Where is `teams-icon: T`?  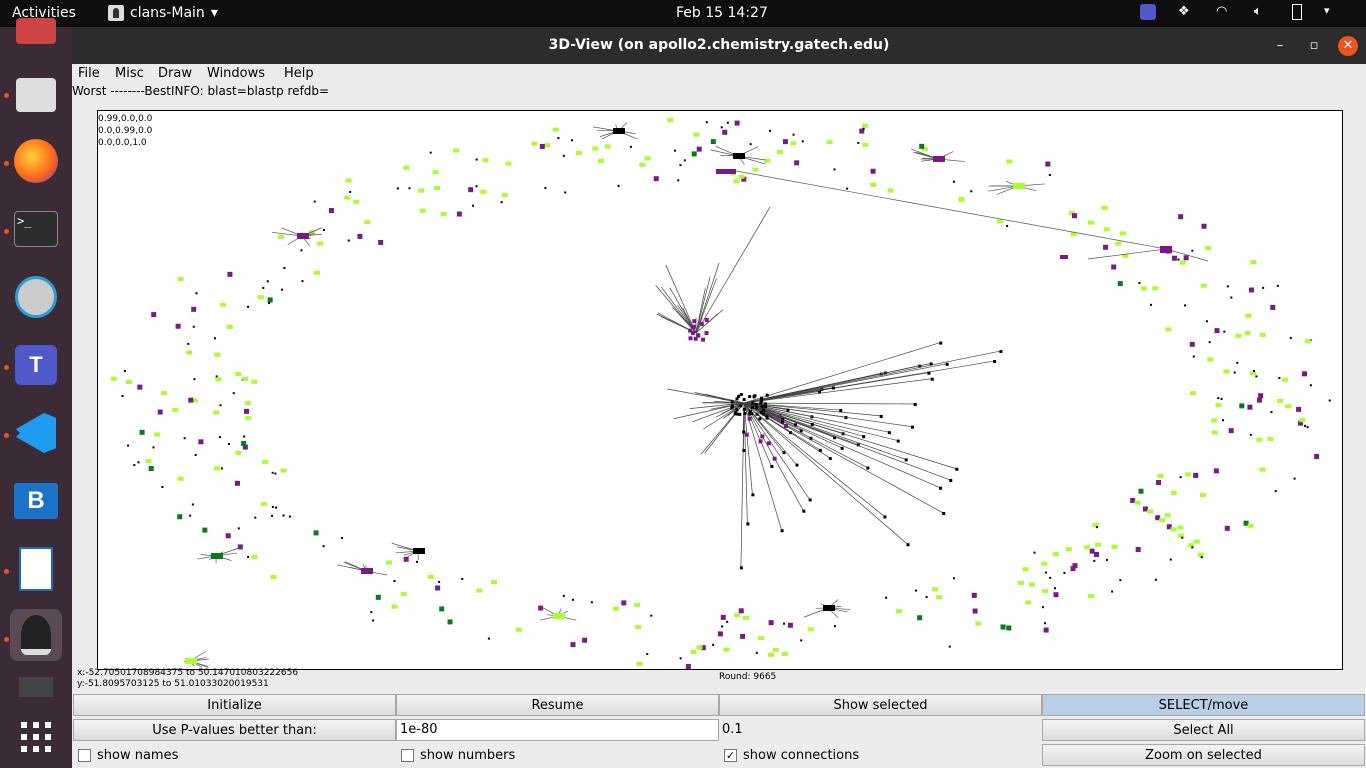 teams-icon: T is located at coordinates (36, 365).